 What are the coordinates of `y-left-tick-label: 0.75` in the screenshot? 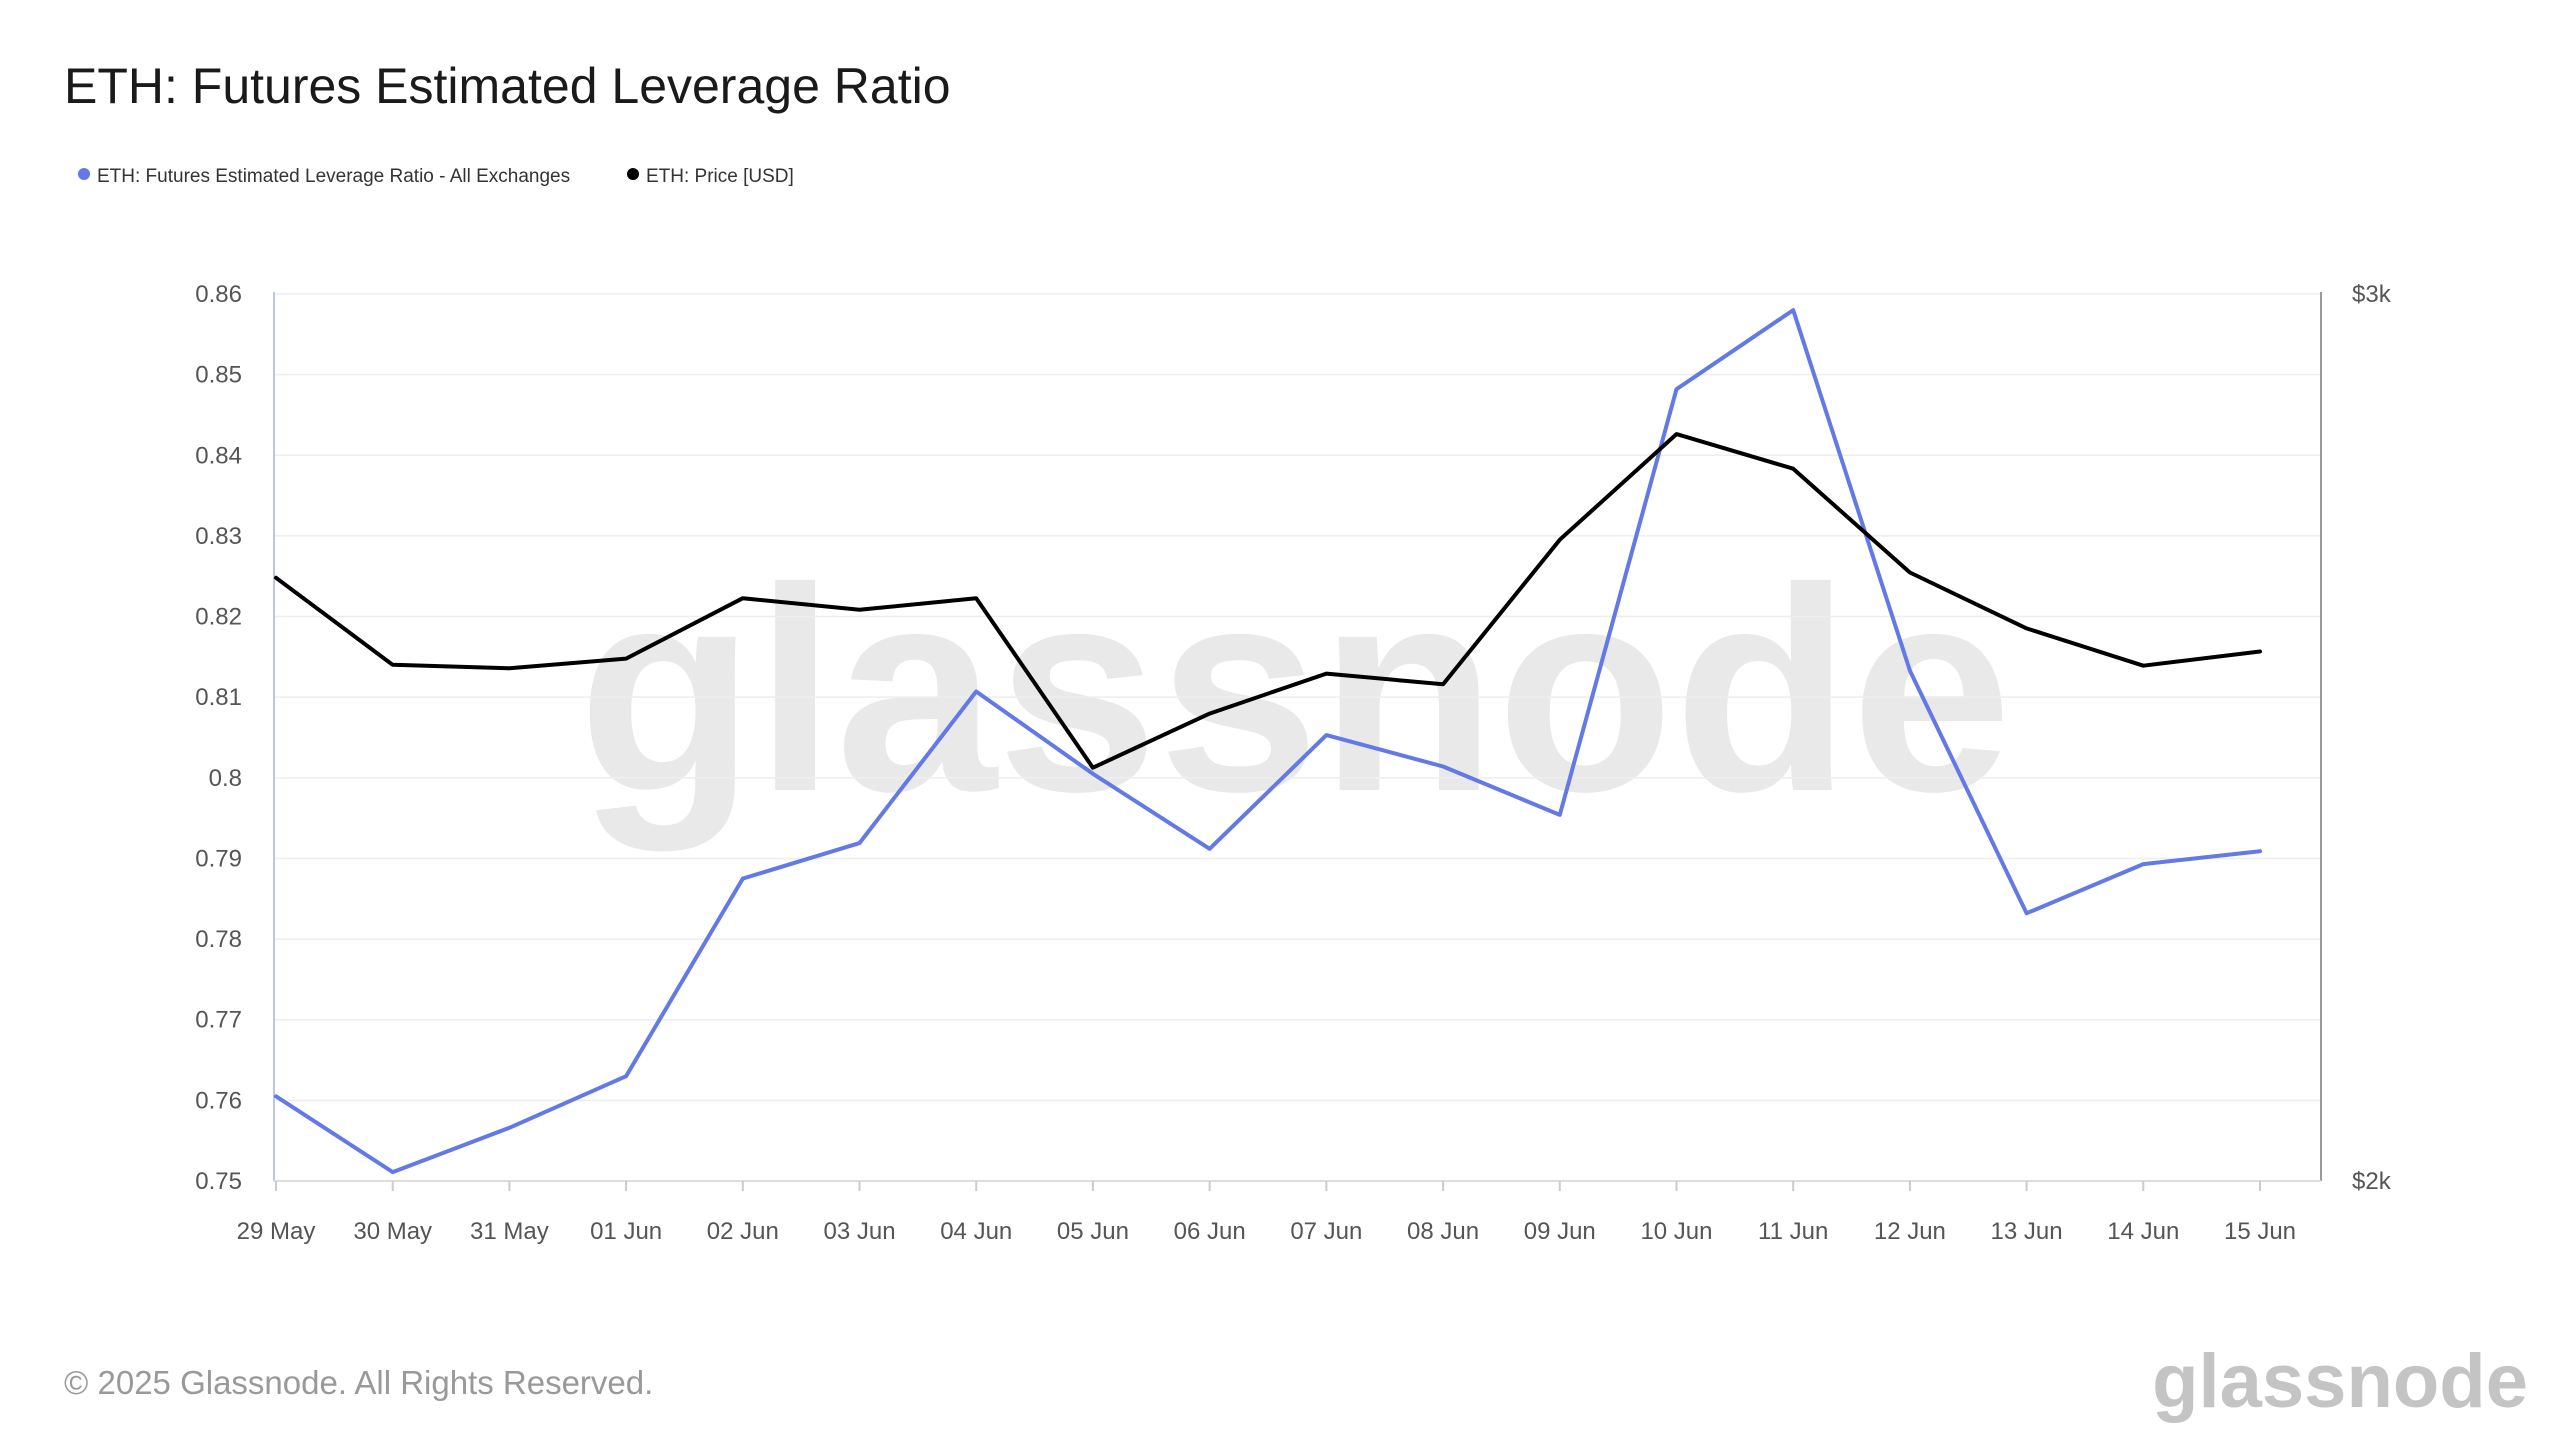 It's located at (218, 1181).